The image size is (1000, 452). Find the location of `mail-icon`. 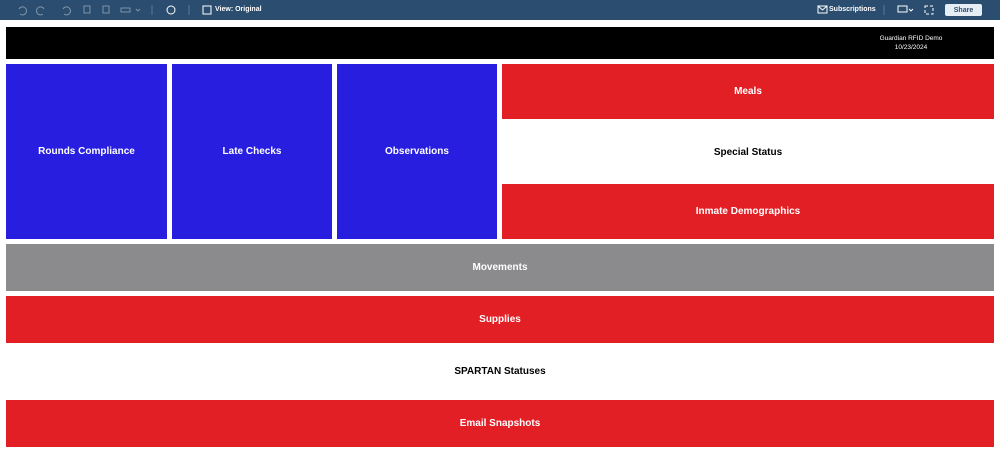

mail-icon is located at coordinates (822, 9).